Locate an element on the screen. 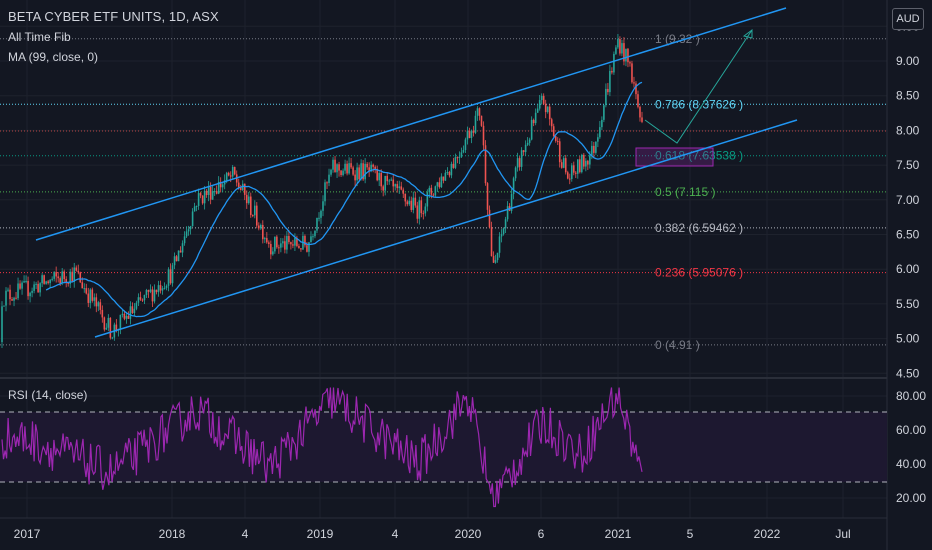 This screenshot has width=932, height=550. indicator-rsi-label: RSI (14, close) is located at coordinates (48, 395).